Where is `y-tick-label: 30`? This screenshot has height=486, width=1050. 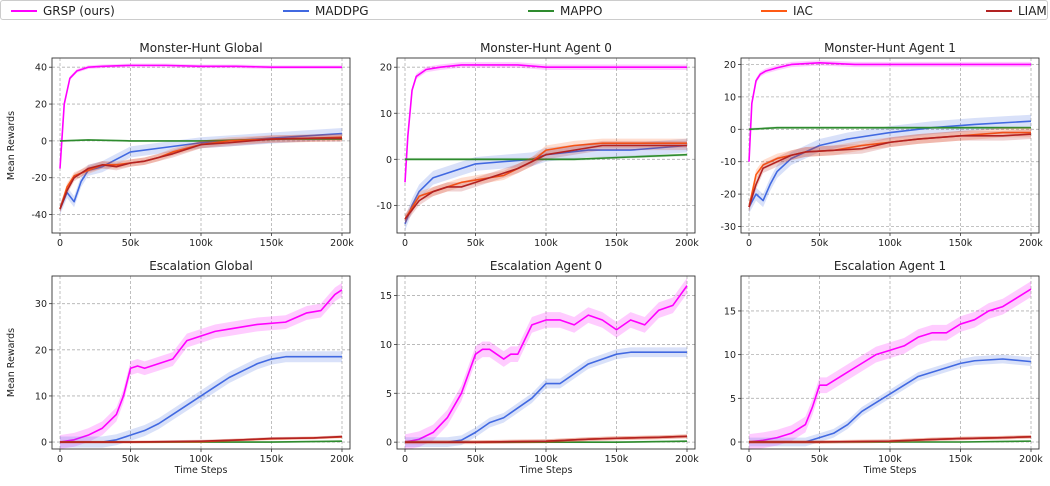
y-tick-label: 30 is located at coordinates (41, 304).